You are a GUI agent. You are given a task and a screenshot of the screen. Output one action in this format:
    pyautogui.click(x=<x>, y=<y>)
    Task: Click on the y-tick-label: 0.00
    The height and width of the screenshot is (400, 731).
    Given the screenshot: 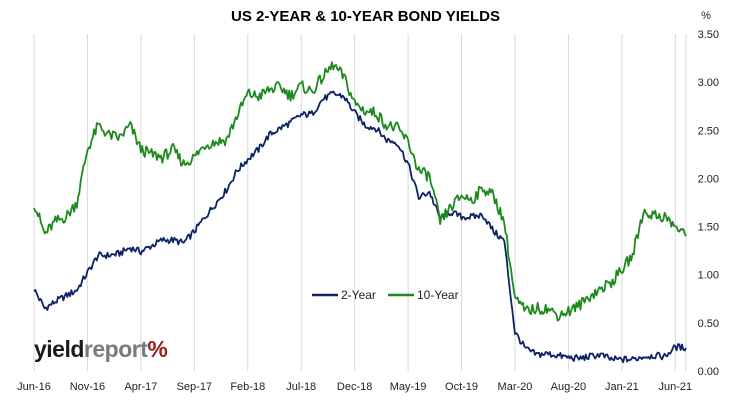 What is the action you would take?
    pyautogui.click(x=708, y=372)
    